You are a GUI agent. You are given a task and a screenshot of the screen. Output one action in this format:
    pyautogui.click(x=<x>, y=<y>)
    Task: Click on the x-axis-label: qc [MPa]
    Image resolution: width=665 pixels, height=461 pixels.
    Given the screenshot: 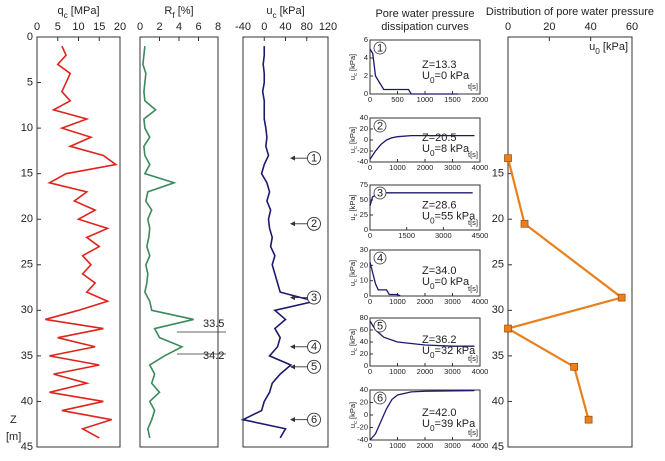 What is the action you would take?
    pyautogui.click(x=78, y=12)
    